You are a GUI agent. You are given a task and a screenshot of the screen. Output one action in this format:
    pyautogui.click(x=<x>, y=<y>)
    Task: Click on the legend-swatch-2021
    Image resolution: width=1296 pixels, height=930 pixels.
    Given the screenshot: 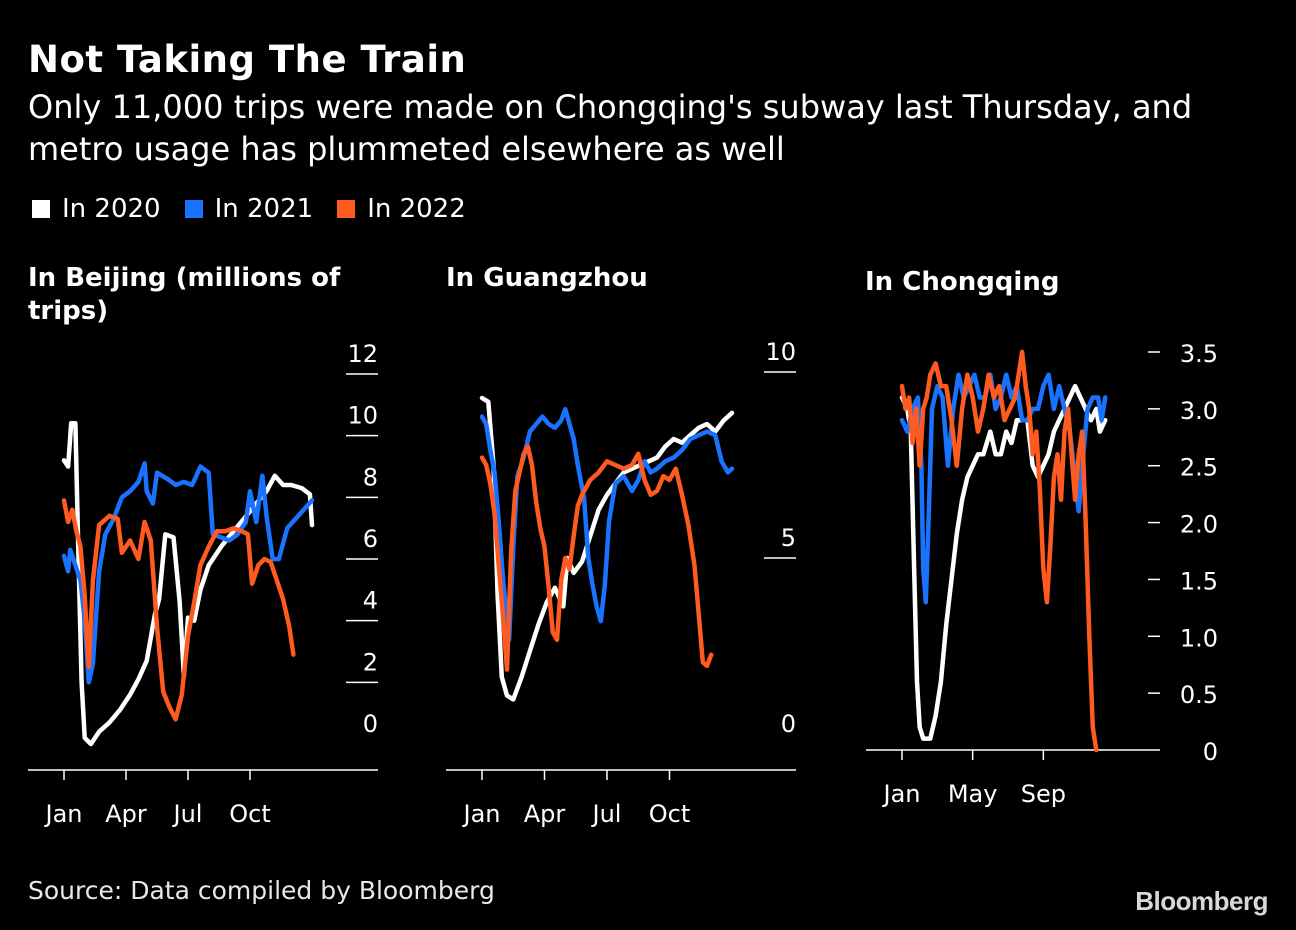 What is the action you would take?
    pyautogui.click(x=193, y=209)
    